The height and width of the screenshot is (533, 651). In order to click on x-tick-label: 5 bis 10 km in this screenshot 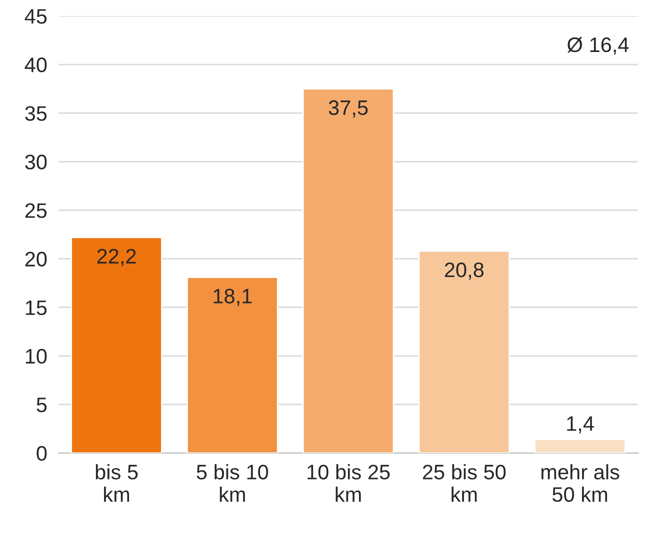, I will do `click(232, 483)`.